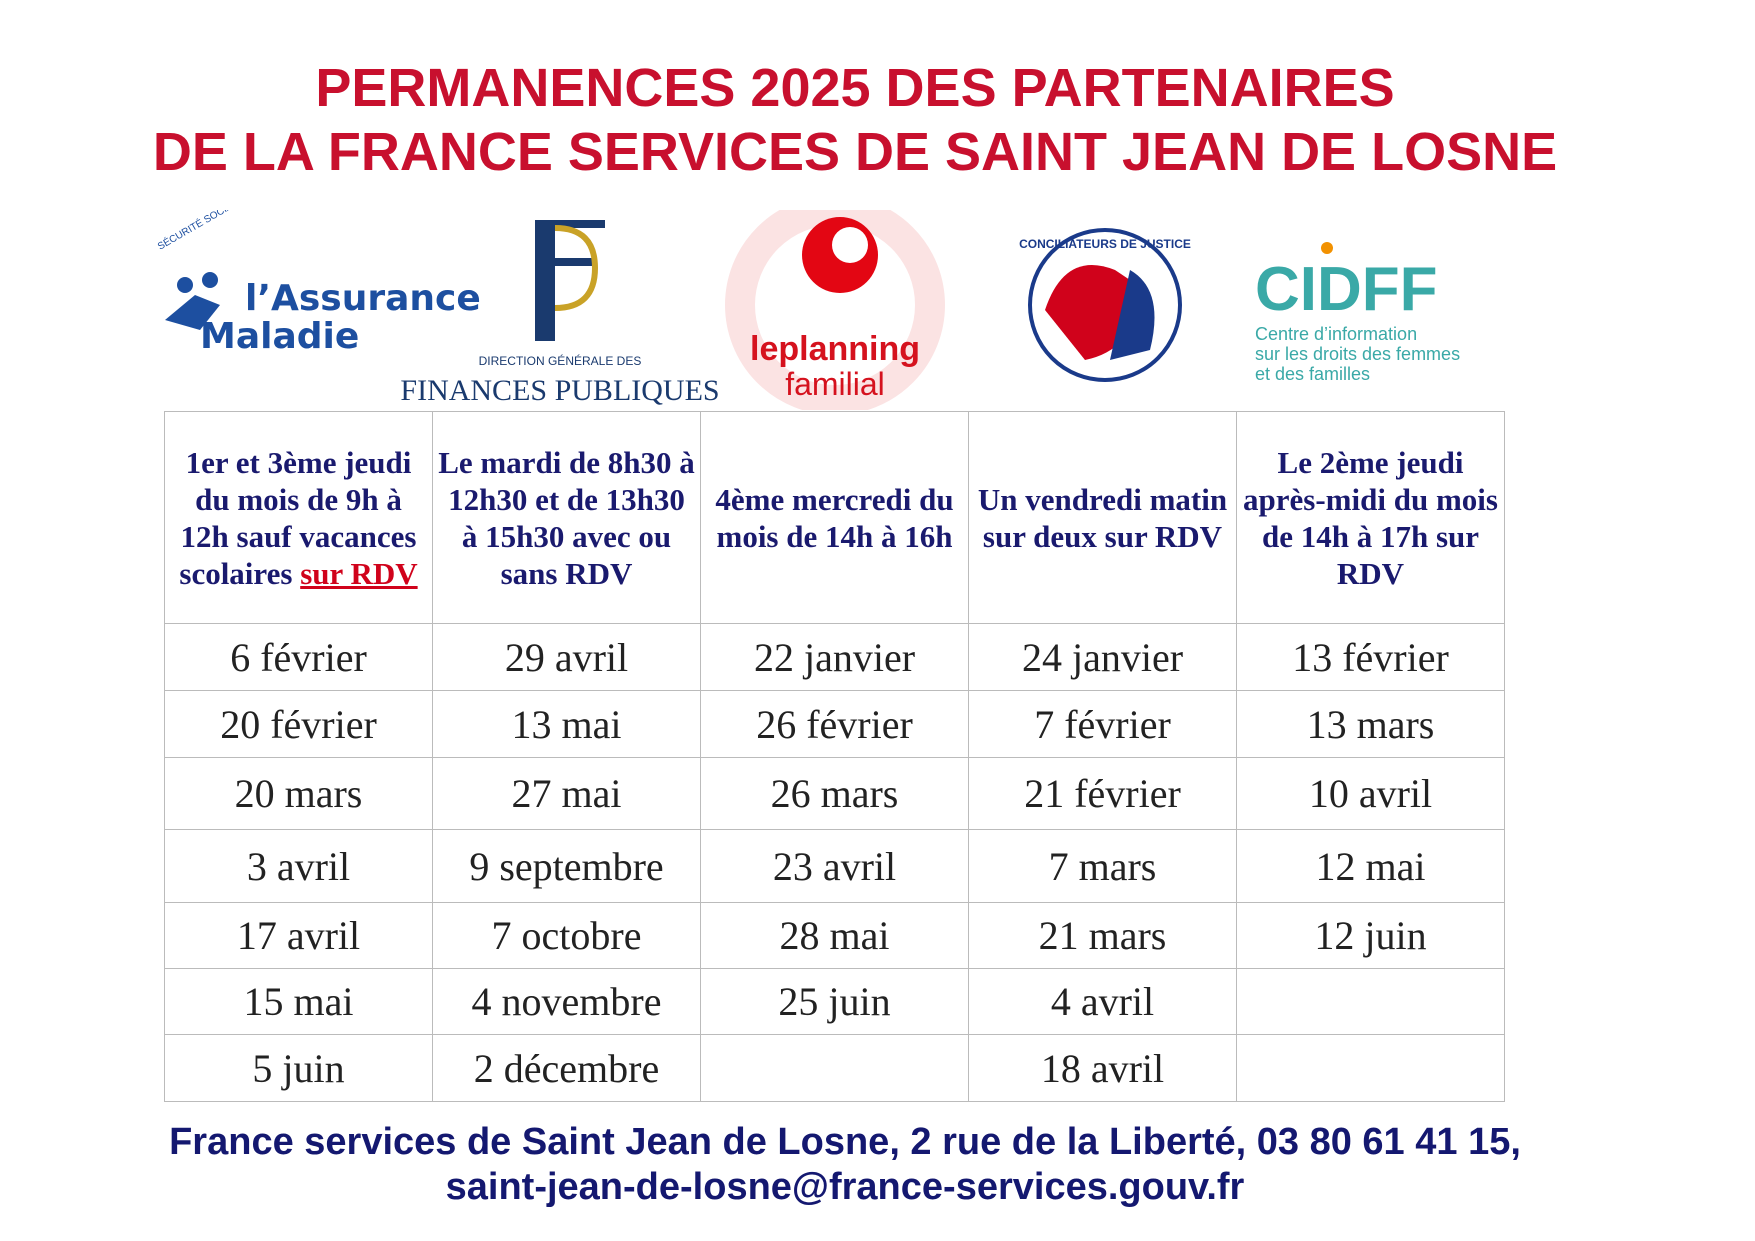 The height and width of the screenshot is (1241, 1755). I want to click on cell: 9 septembre, so click(566, 866).